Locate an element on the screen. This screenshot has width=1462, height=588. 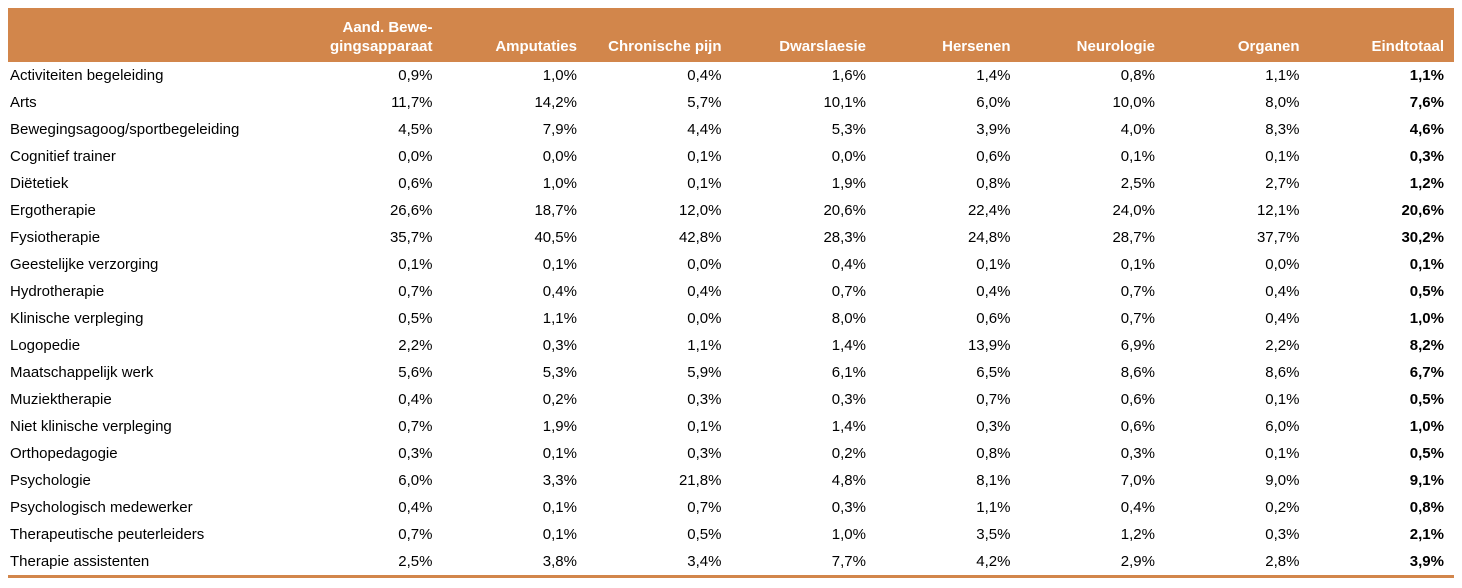
value-cell: 3,8% is located at coordinates (559, 561).